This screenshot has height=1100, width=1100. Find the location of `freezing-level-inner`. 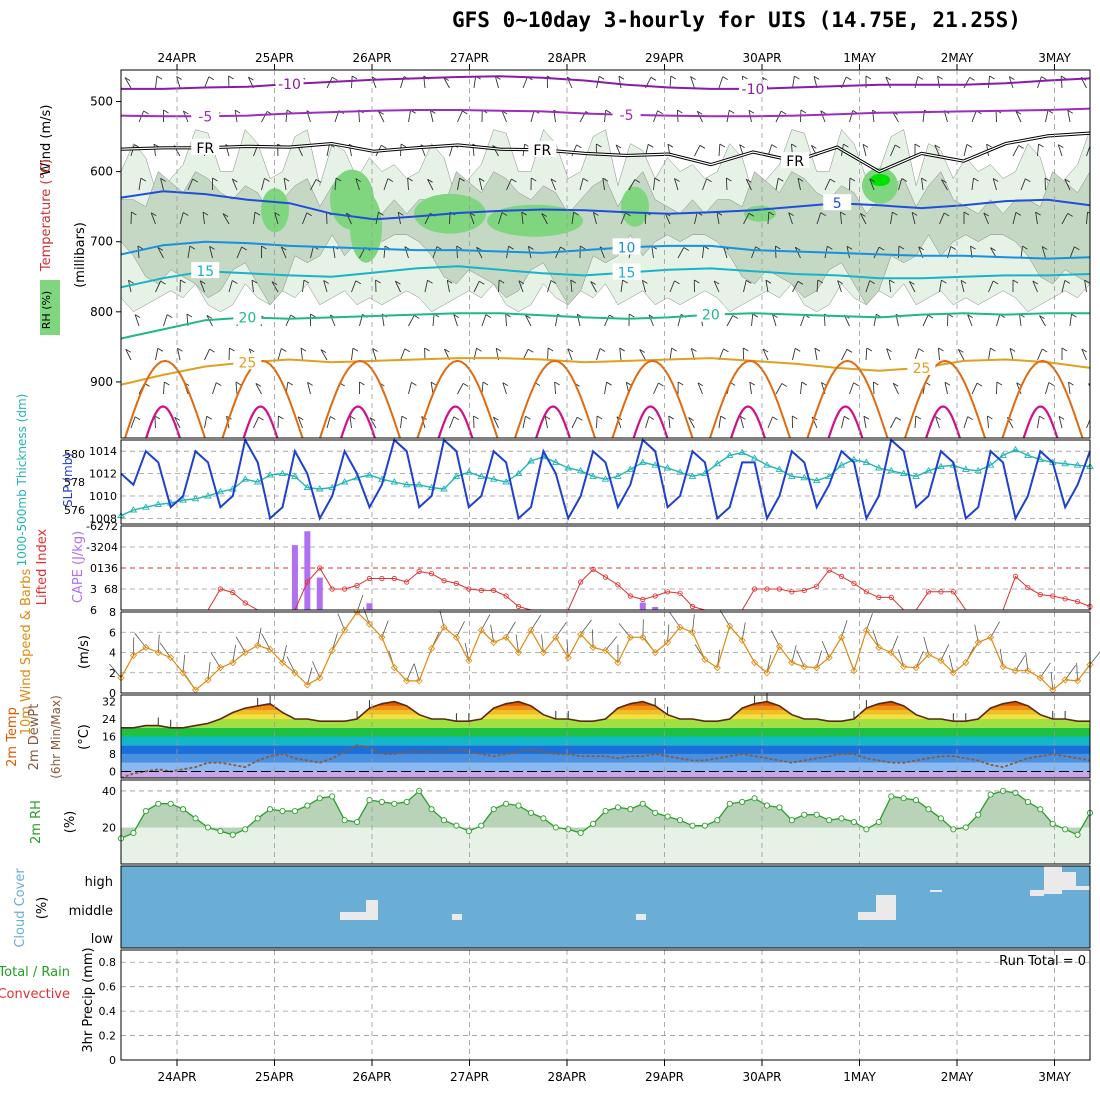

freezing-level-inner is located at coordinates (605, 152).